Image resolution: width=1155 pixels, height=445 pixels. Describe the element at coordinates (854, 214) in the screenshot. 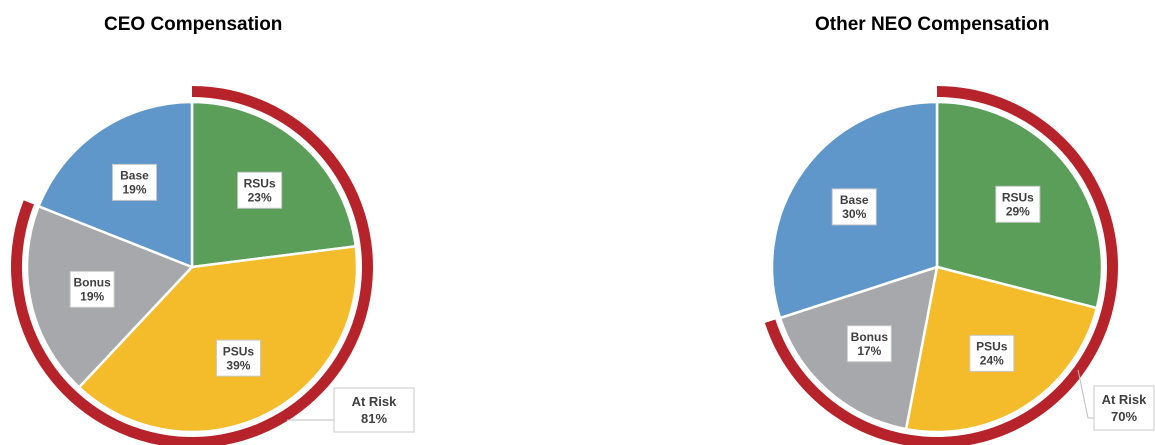

I see `svg-text: 30%` at that location.